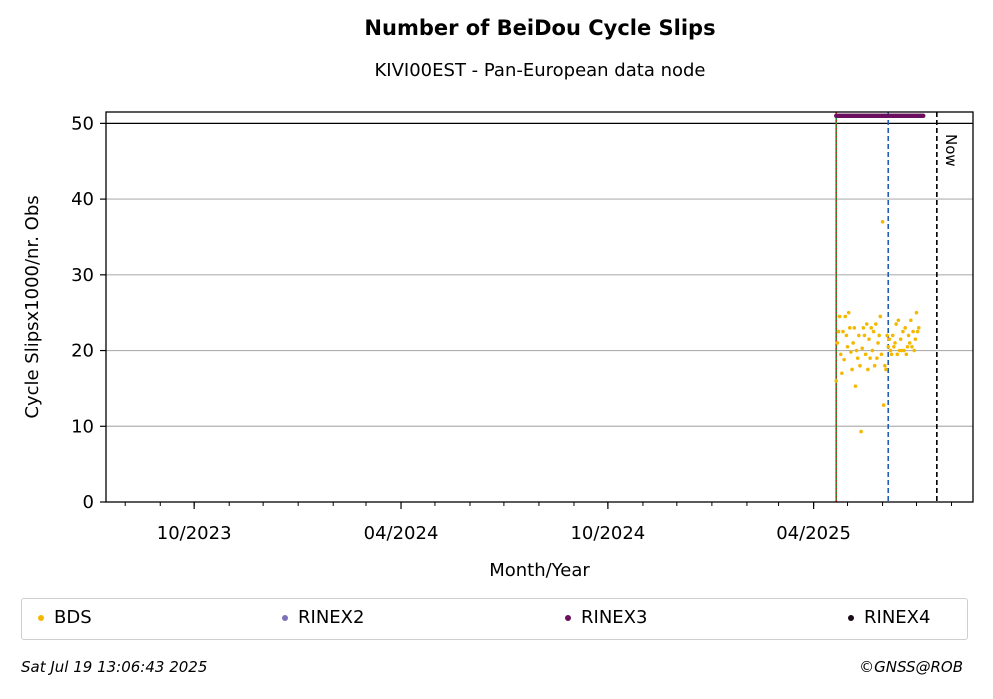 This screenshot has height=699, width=993. Describe the element at coordinates (607, 533) in the screenshot. I see `x-tick-label: 10/2024` at that location.